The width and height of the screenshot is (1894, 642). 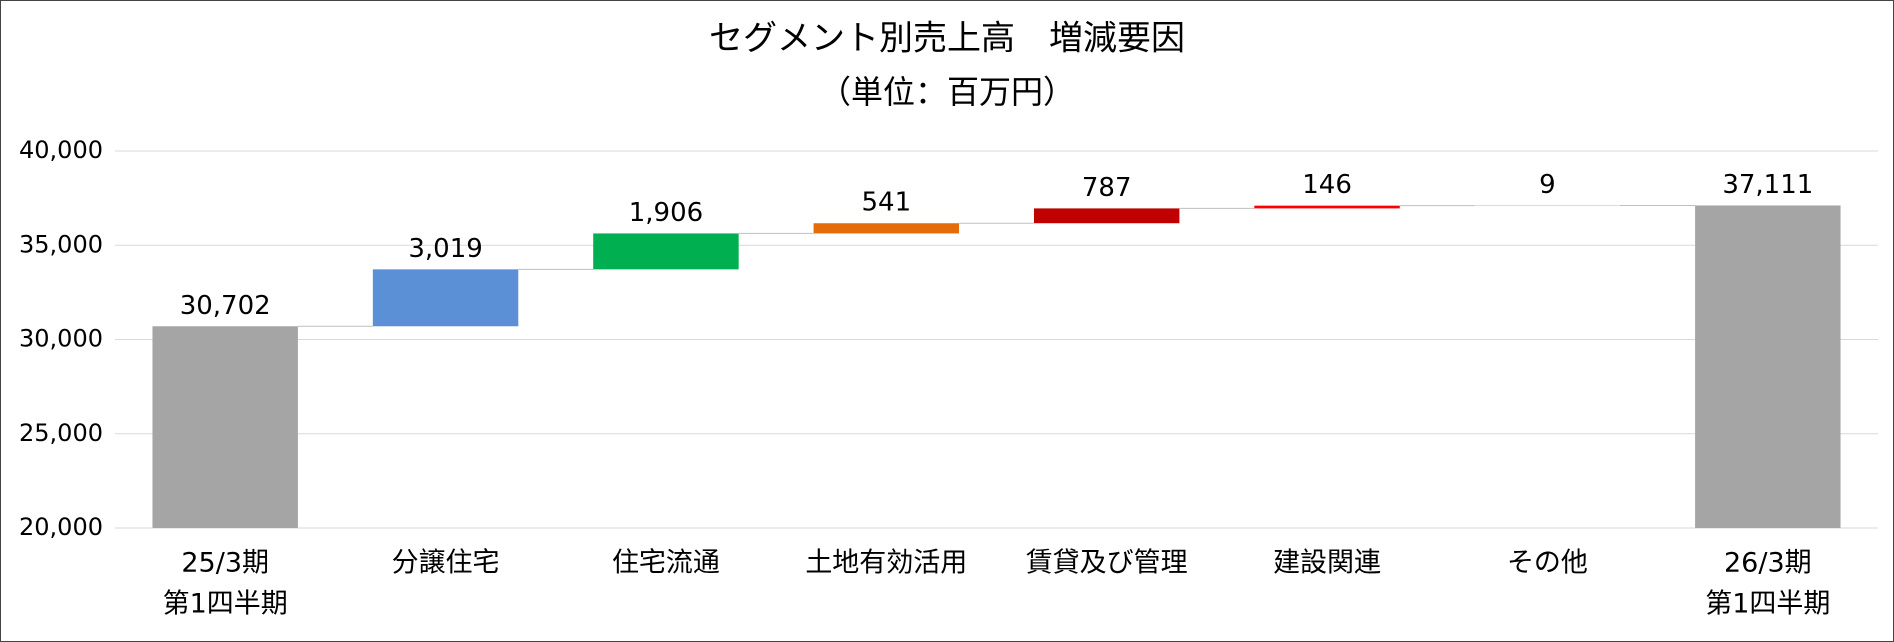 I want to click on y-tick-label: 20,000, so click(x=61, y=527).